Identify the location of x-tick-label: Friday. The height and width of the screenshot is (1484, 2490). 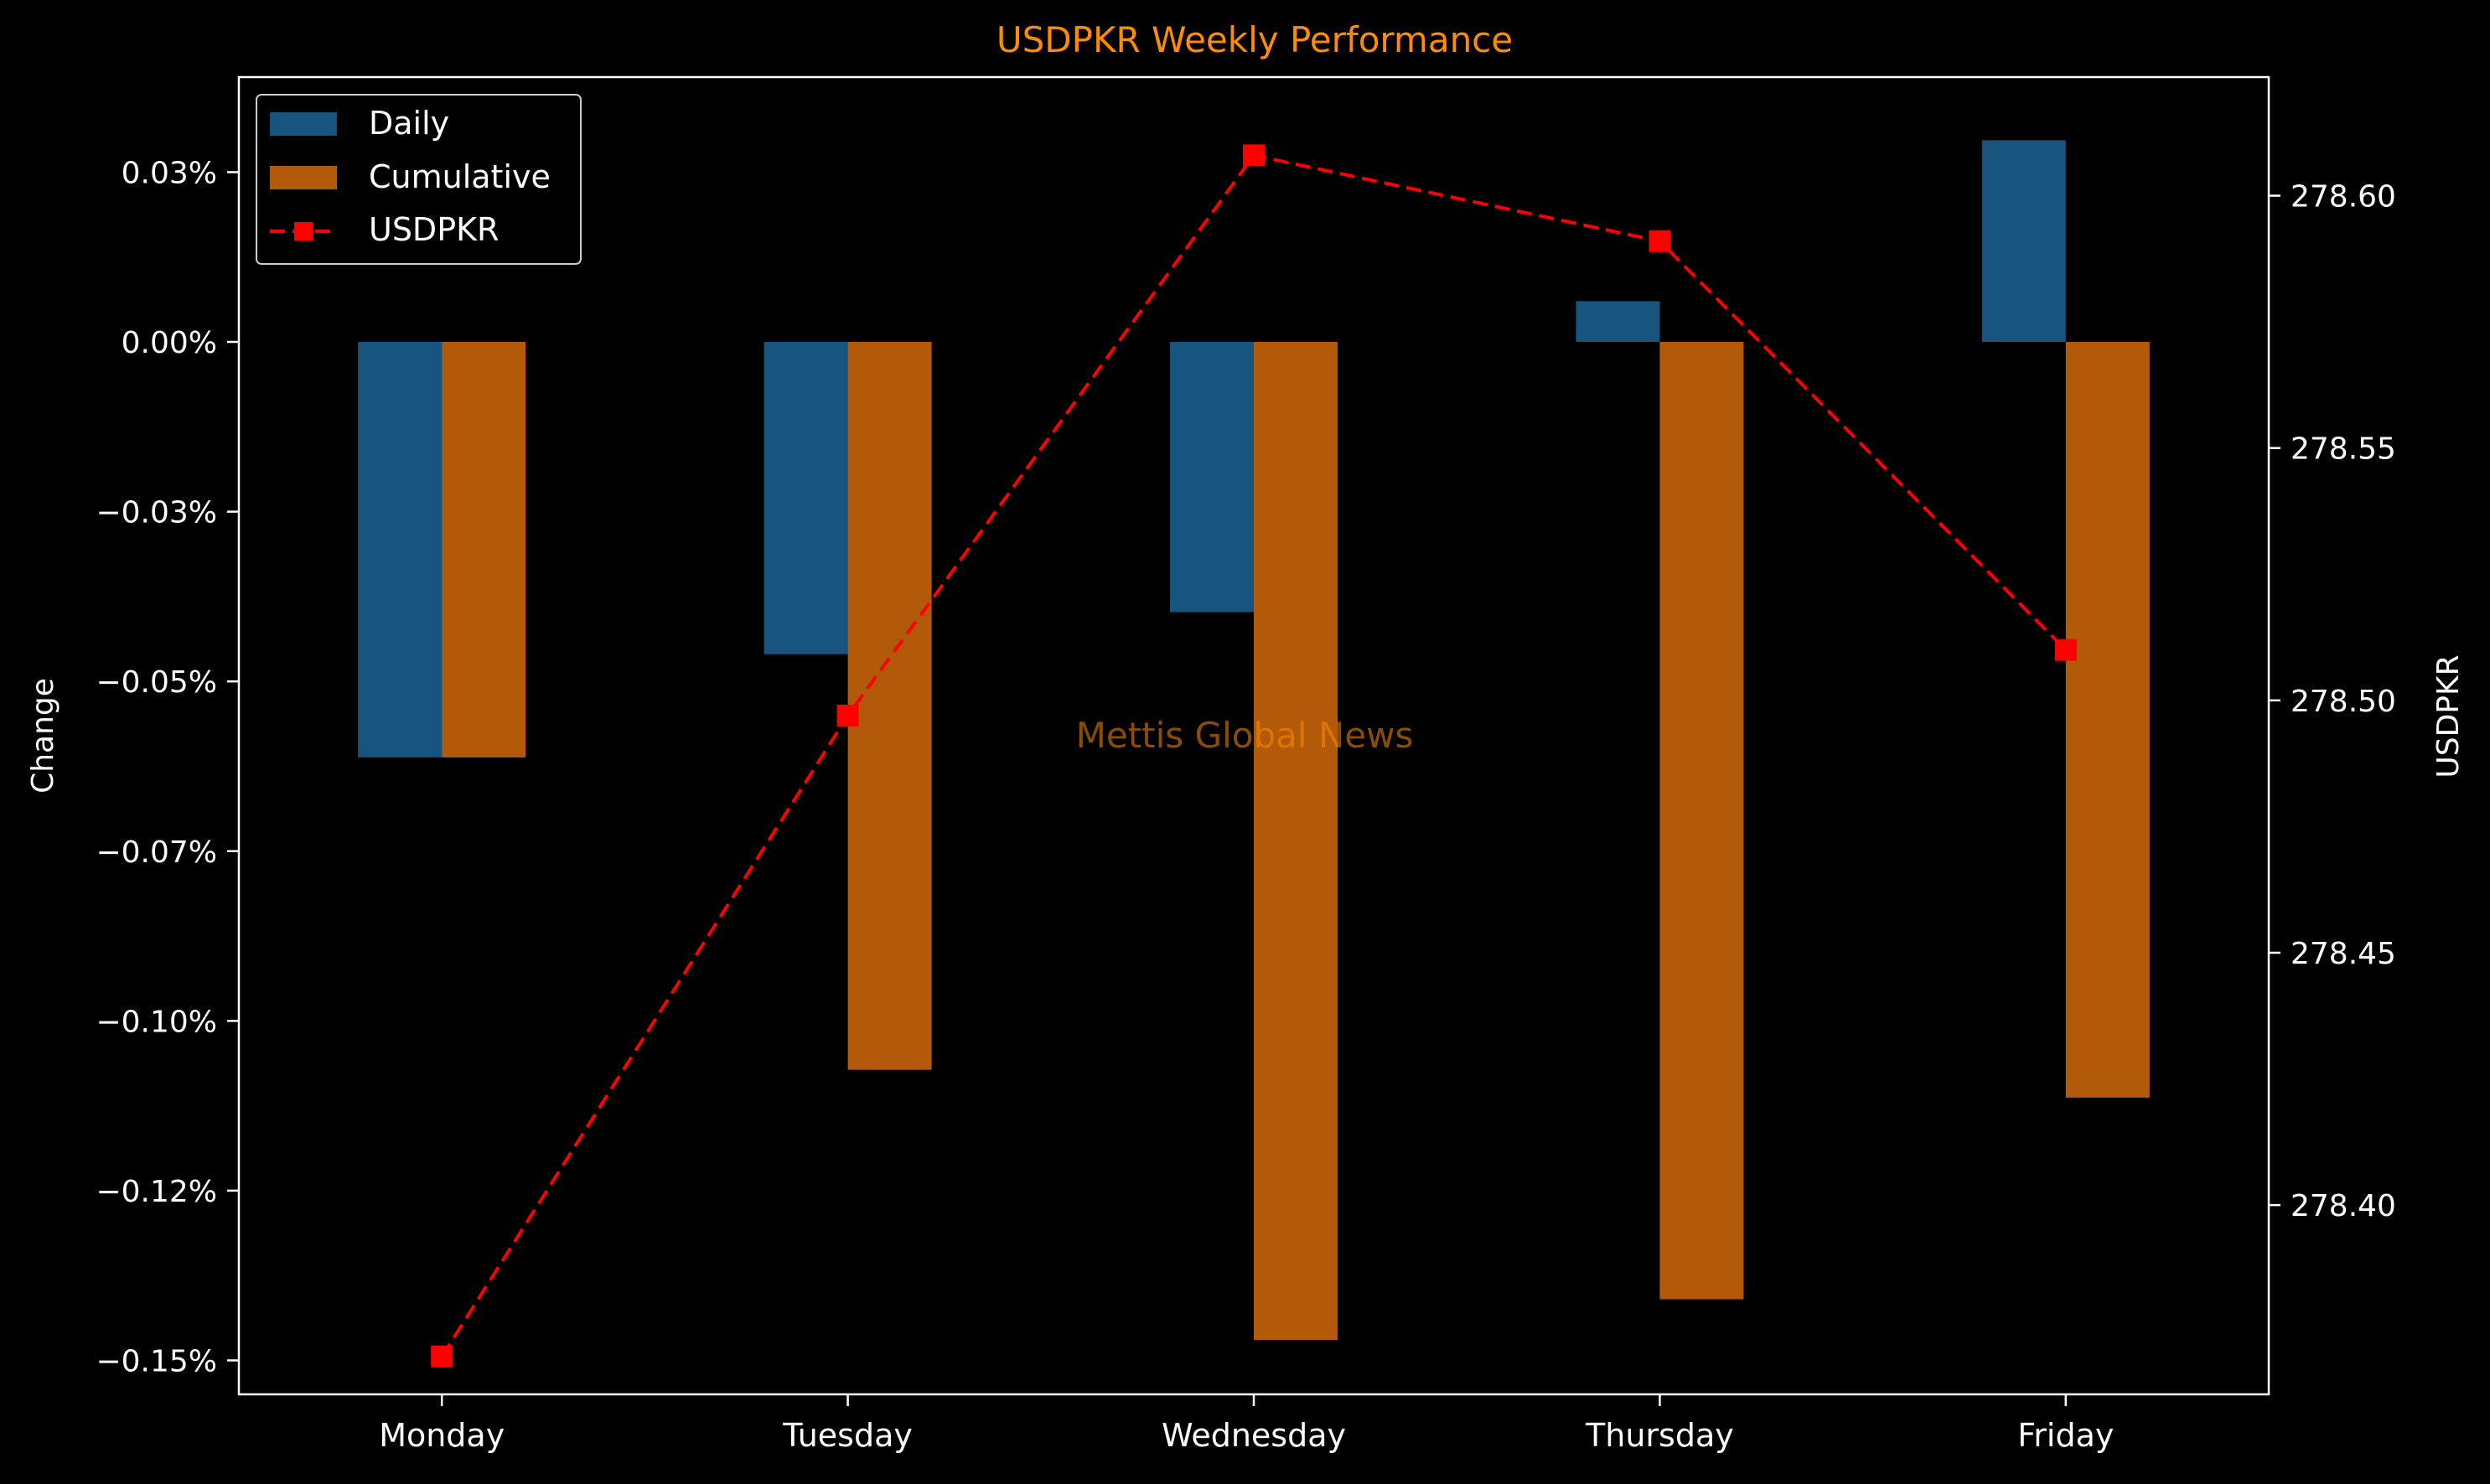
(2065, 1435).